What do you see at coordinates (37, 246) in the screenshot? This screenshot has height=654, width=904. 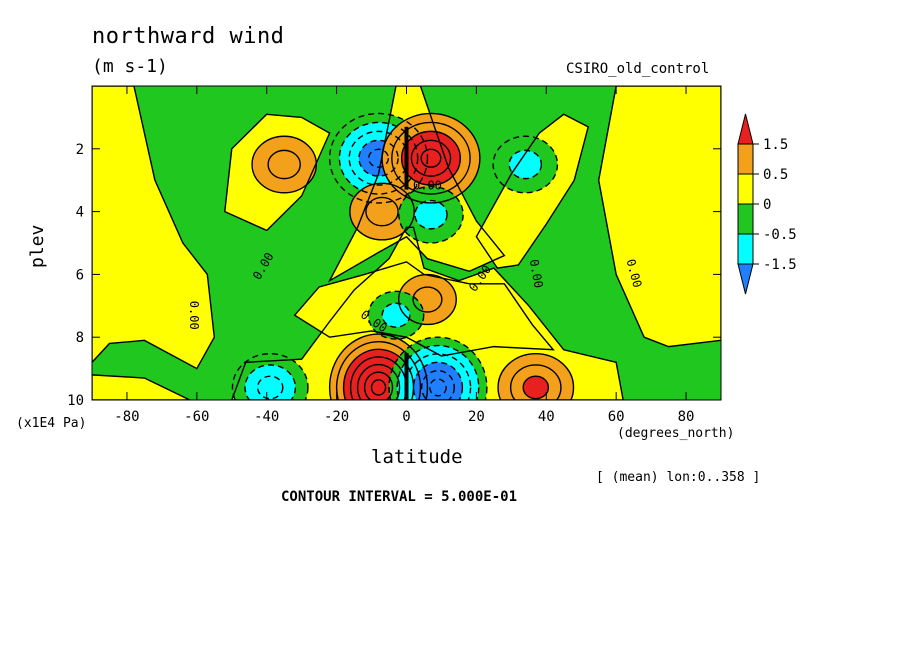 I see `y-axis-label: plev` at bounding box center [37, 246].